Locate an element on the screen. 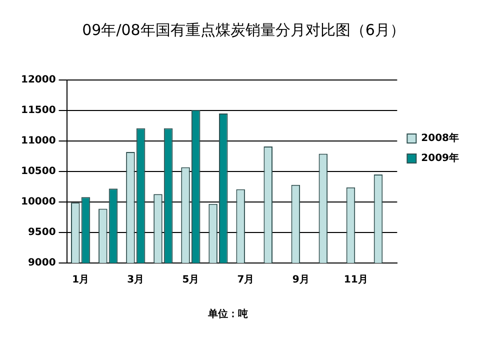  y-tick-label: 10500 is located at coordinates (38, 172).